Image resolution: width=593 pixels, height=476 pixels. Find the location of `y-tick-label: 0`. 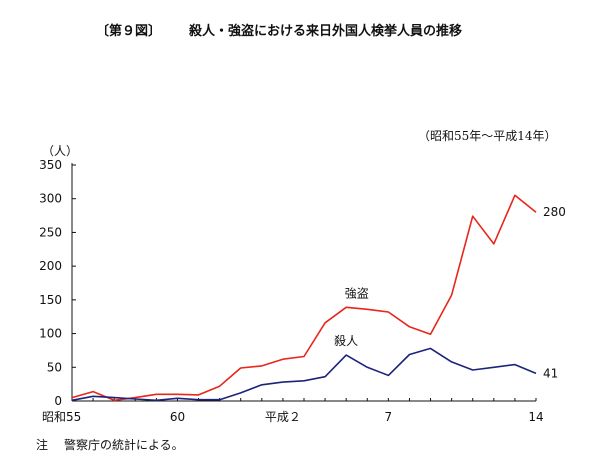

y-tick-label: 0 is located at coordinates (58, 401).